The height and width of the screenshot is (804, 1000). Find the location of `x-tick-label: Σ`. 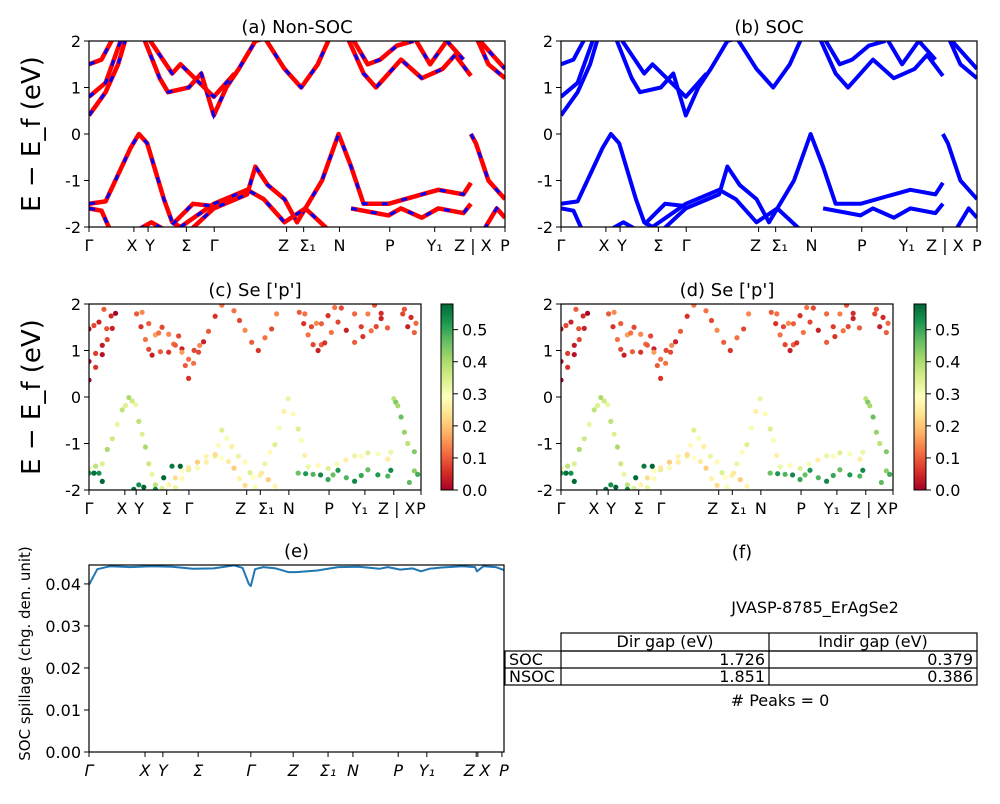

x-tick-label: Σ is located at coordinates (198, 770).